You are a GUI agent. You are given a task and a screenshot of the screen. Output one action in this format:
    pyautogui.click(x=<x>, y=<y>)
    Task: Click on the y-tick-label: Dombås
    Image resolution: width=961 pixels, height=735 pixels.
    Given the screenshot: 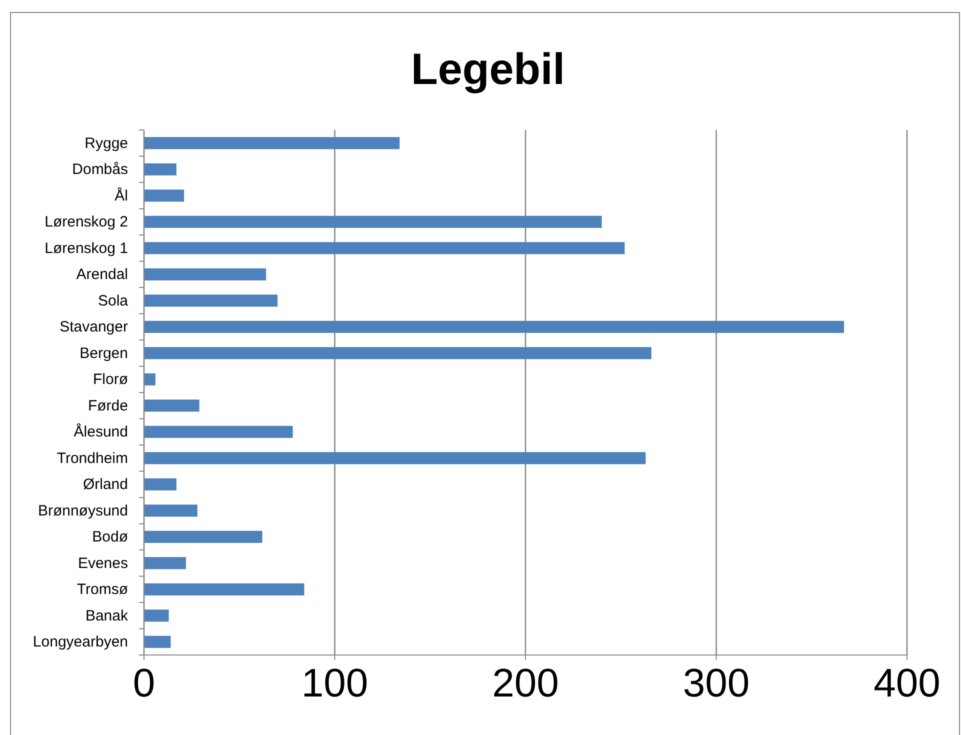 What is the action you would take?
    pyautogui.click(x=100, y=169)
    